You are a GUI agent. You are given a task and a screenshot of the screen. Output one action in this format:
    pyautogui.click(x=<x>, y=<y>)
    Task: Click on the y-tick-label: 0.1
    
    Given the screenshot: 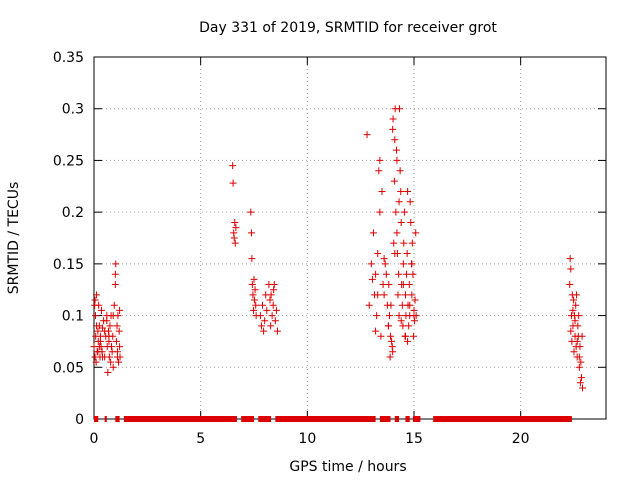 What is the action you would take?
    pyautogui.click(x=73, y=317)
    